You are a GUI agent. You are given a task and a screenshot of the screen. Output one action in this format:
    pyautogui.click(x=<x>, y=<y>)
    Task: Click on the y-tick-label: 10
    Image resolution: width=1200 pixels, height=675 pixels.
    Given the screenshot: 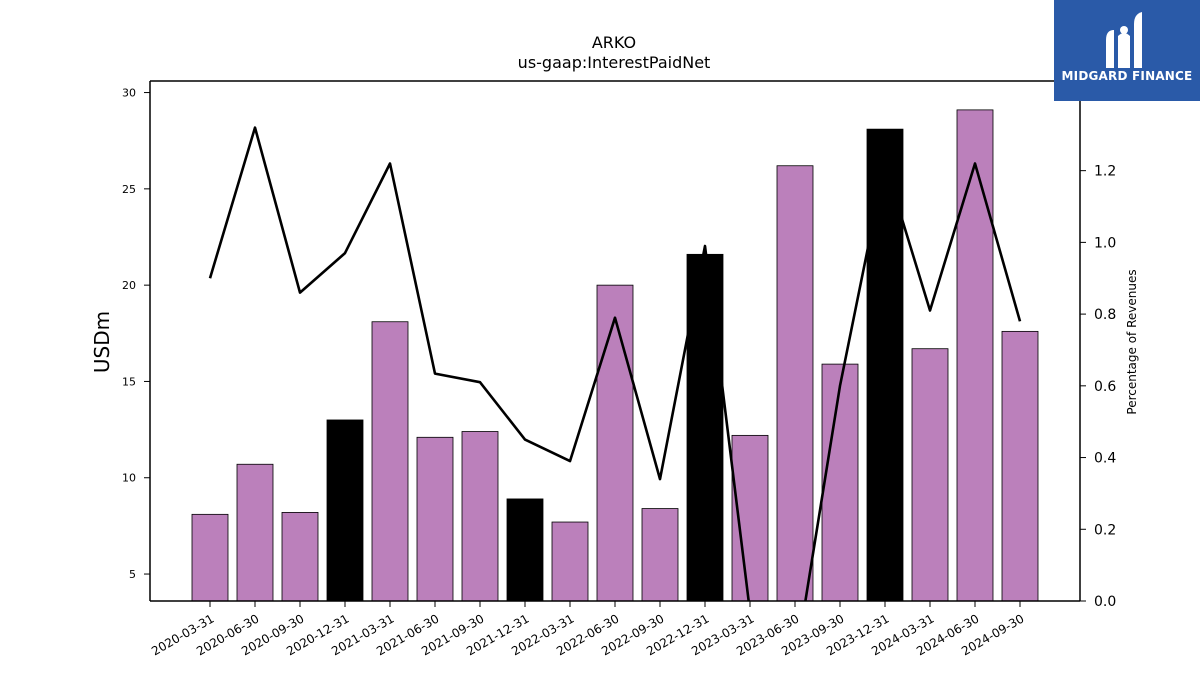 What is the action you would take?
    pyautogui.click(x=129, y=478)
    